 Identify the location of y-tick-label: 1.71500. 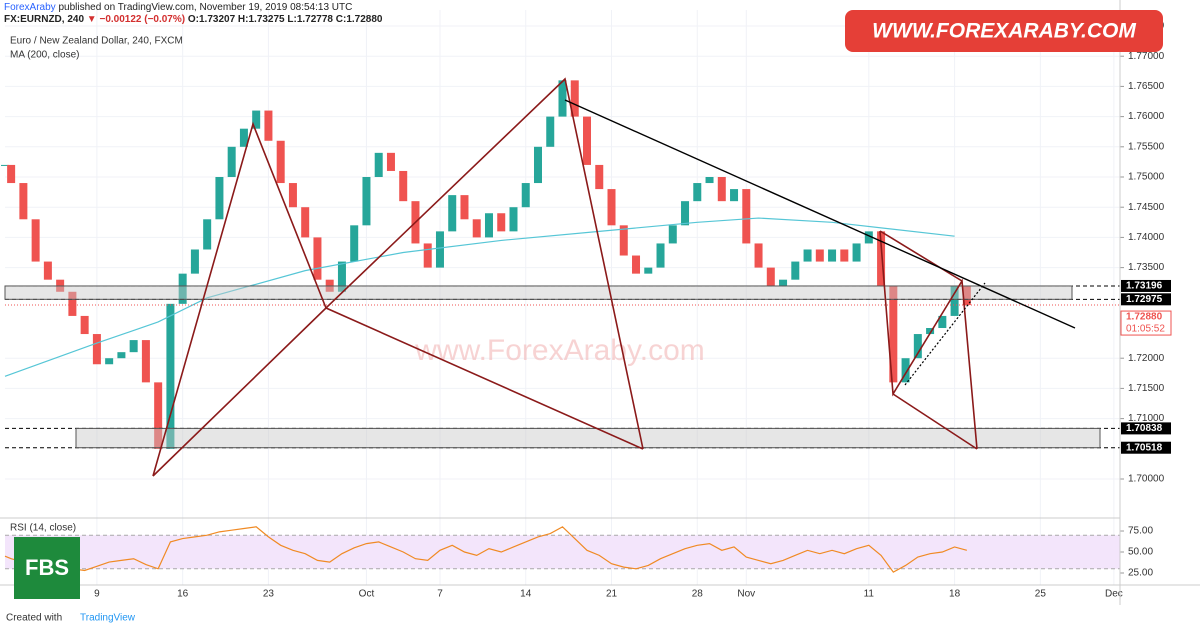
(1146, 388).